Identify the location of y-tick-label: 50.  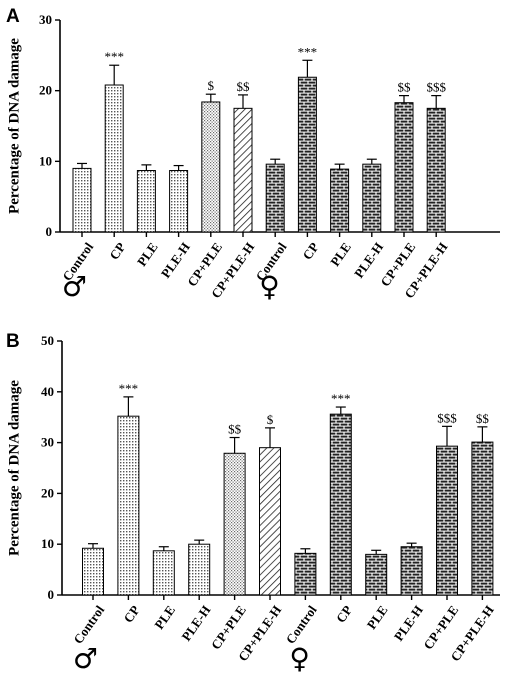
(47, 340).